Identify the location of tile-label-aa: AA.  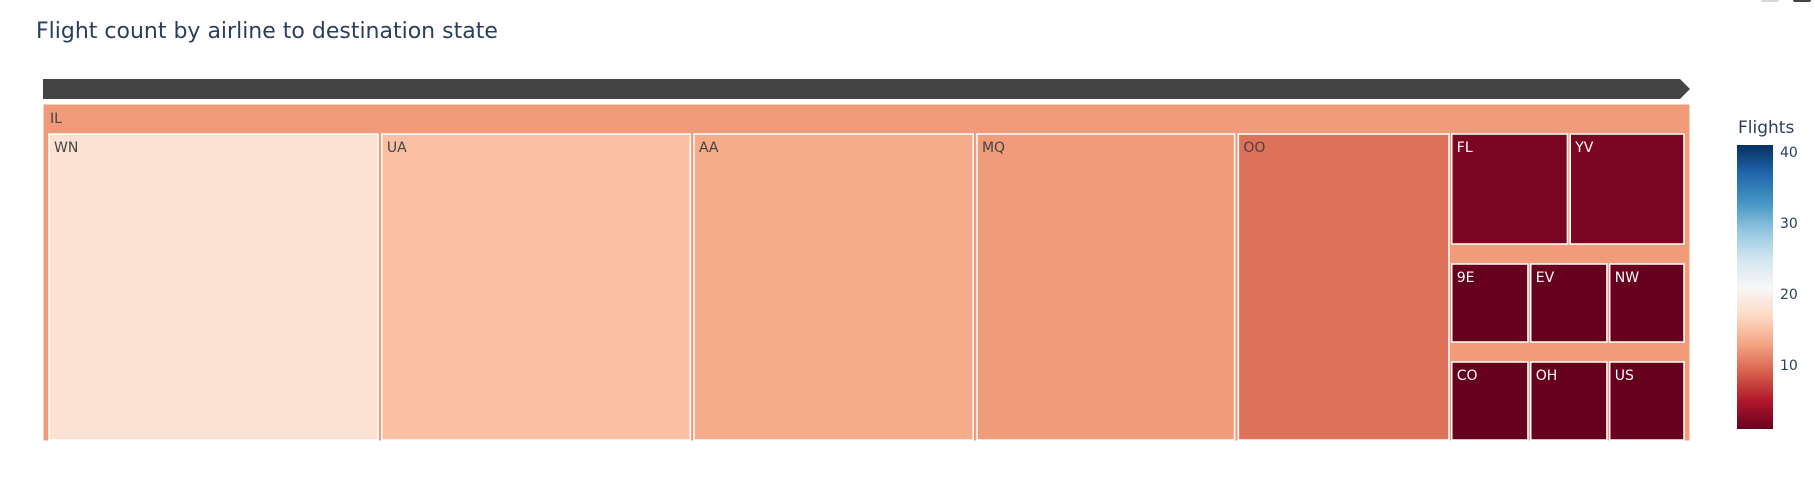
(709, 148).